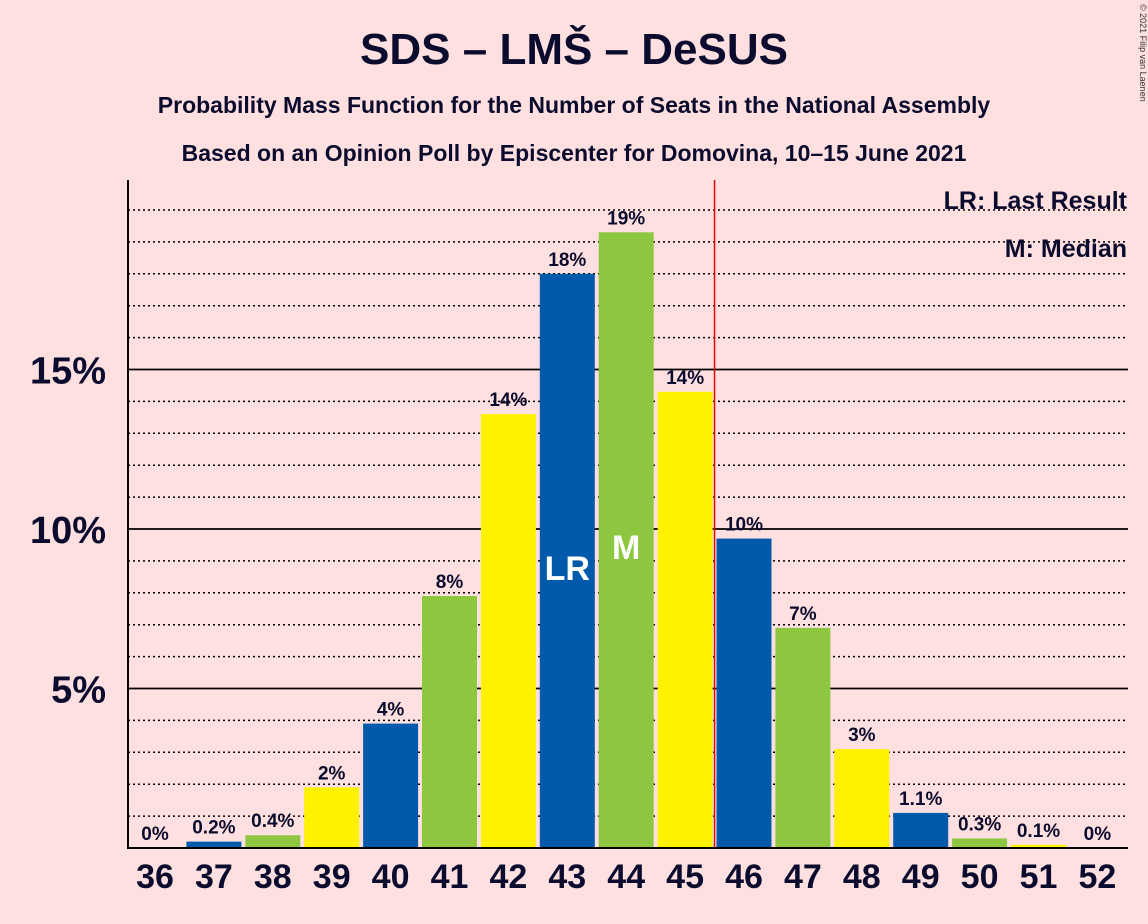 Image resolution: width=1148 pixels, height=924 pixels. What do you see at coordinates (1036, 201) in the screenshot?
I see `legend-entry: LR: Last Result` at bounding box center [1036, 201].